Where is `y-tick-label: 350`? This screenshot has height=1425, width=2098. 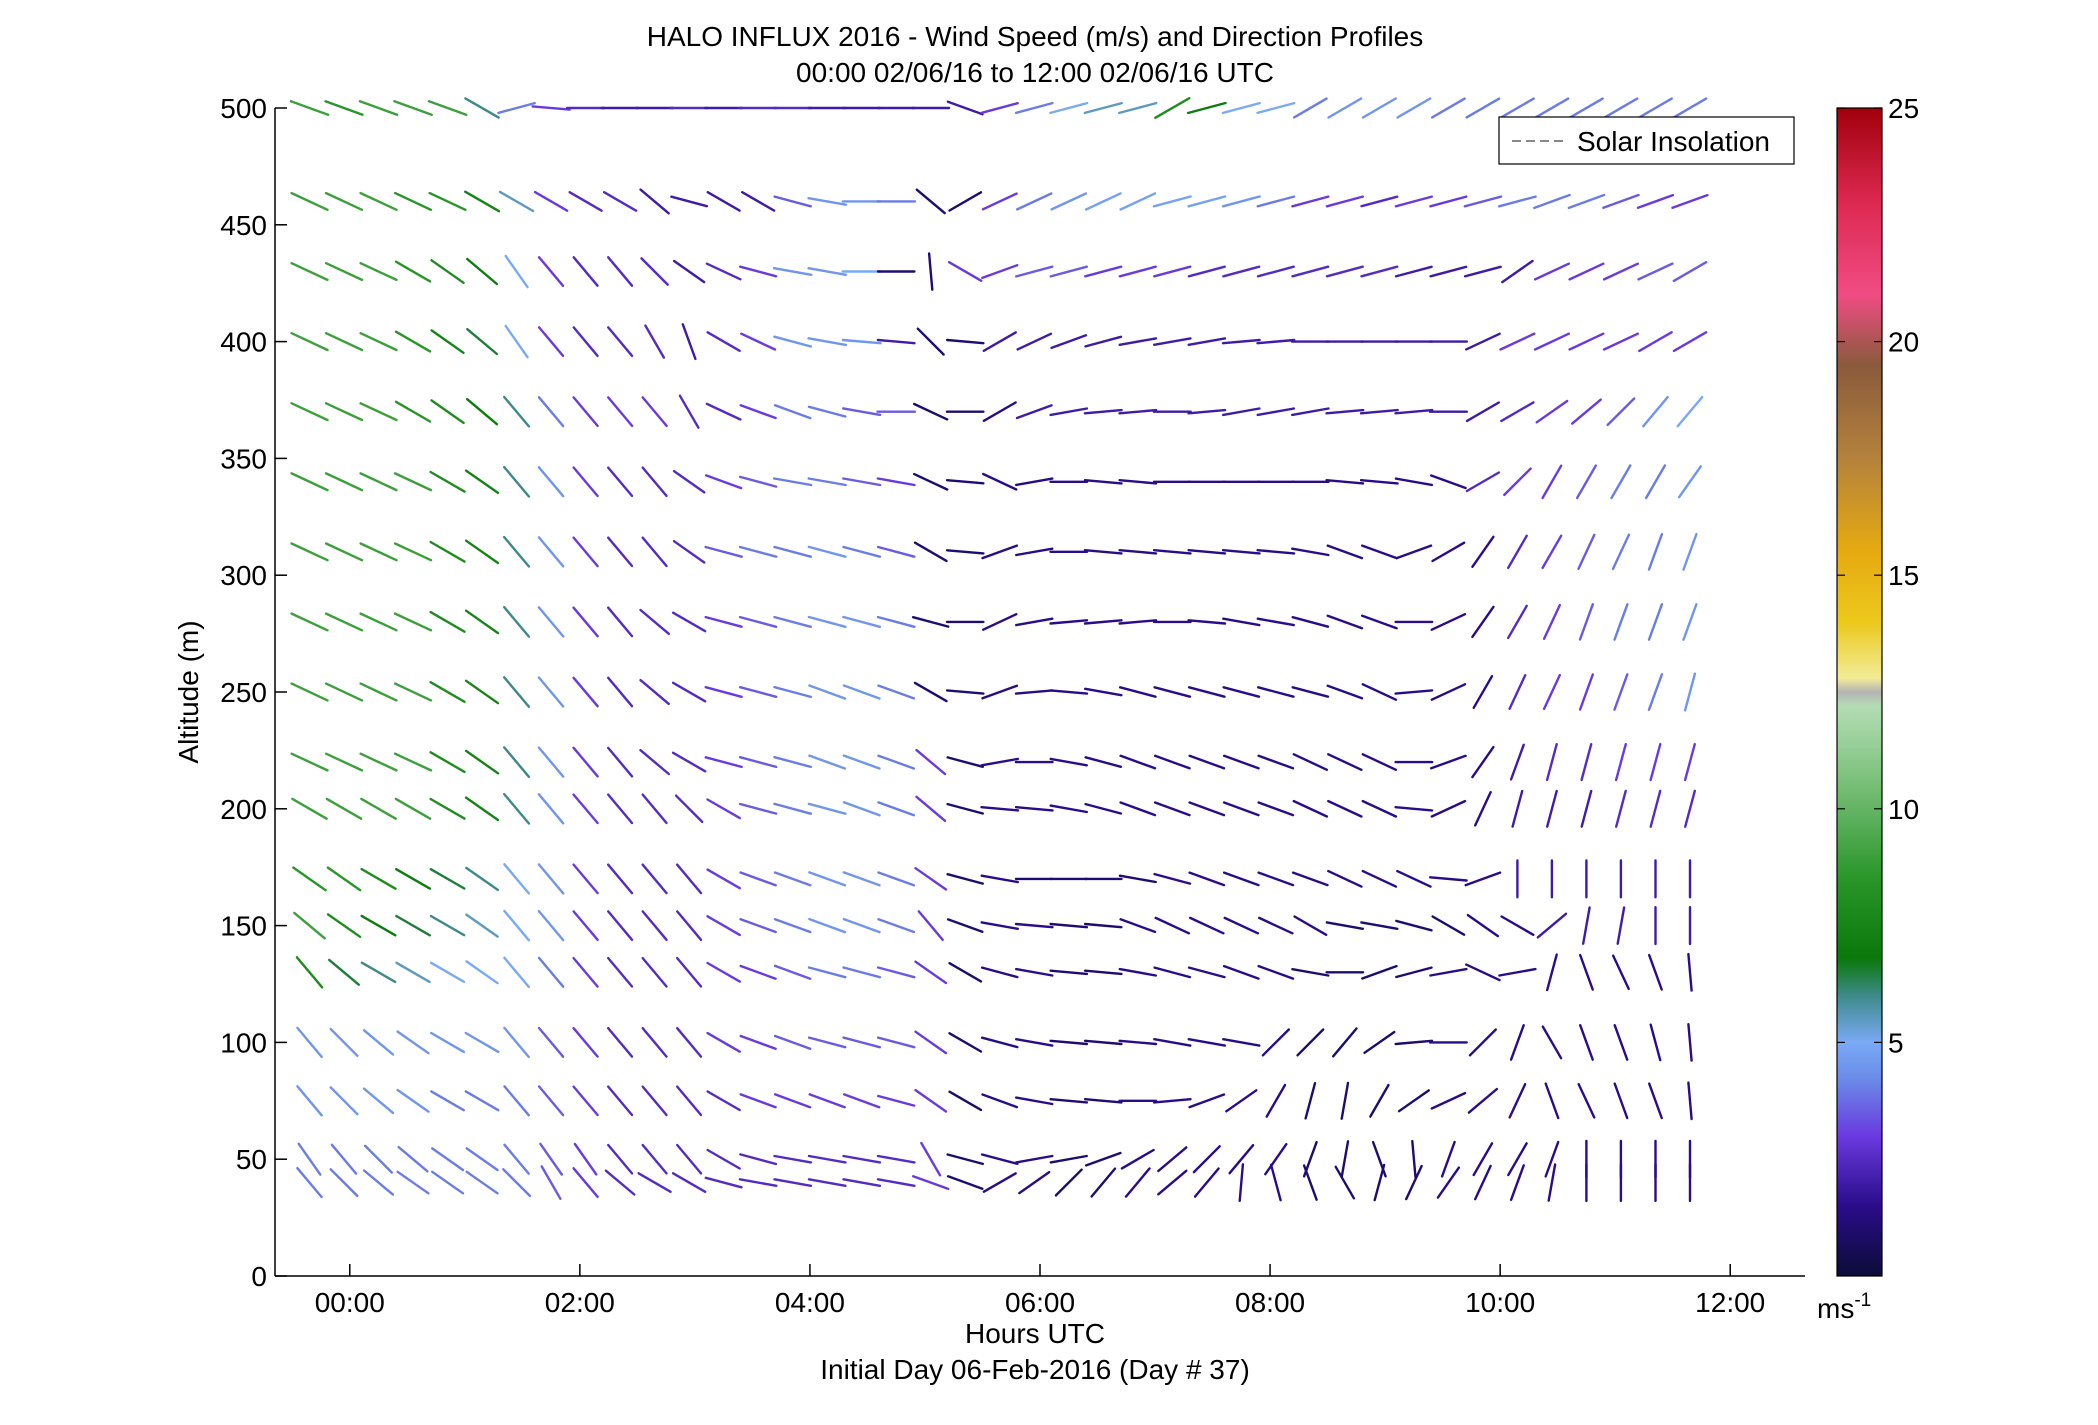 y-tick-label: 350 is located at coordinates (243, 458).